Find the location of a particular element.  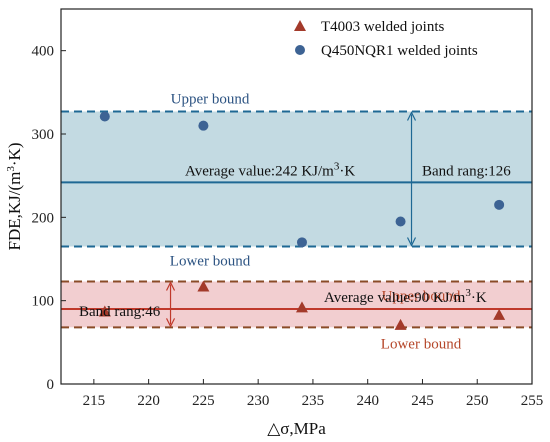

x-tick-label: 245 is located at coordinates (422, 401).